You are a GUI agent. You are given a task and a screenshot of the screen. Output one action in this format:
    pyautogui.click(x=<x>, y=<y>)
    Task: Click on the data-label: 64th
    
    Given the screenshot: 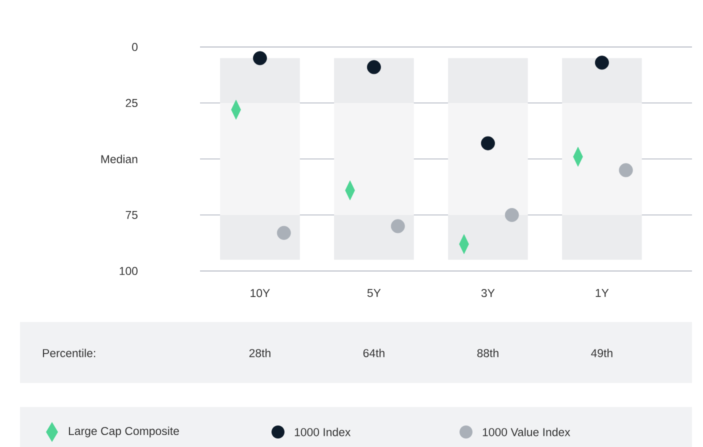 What is the action you would take?
    pyautogui.click(x=373, y=353)
    